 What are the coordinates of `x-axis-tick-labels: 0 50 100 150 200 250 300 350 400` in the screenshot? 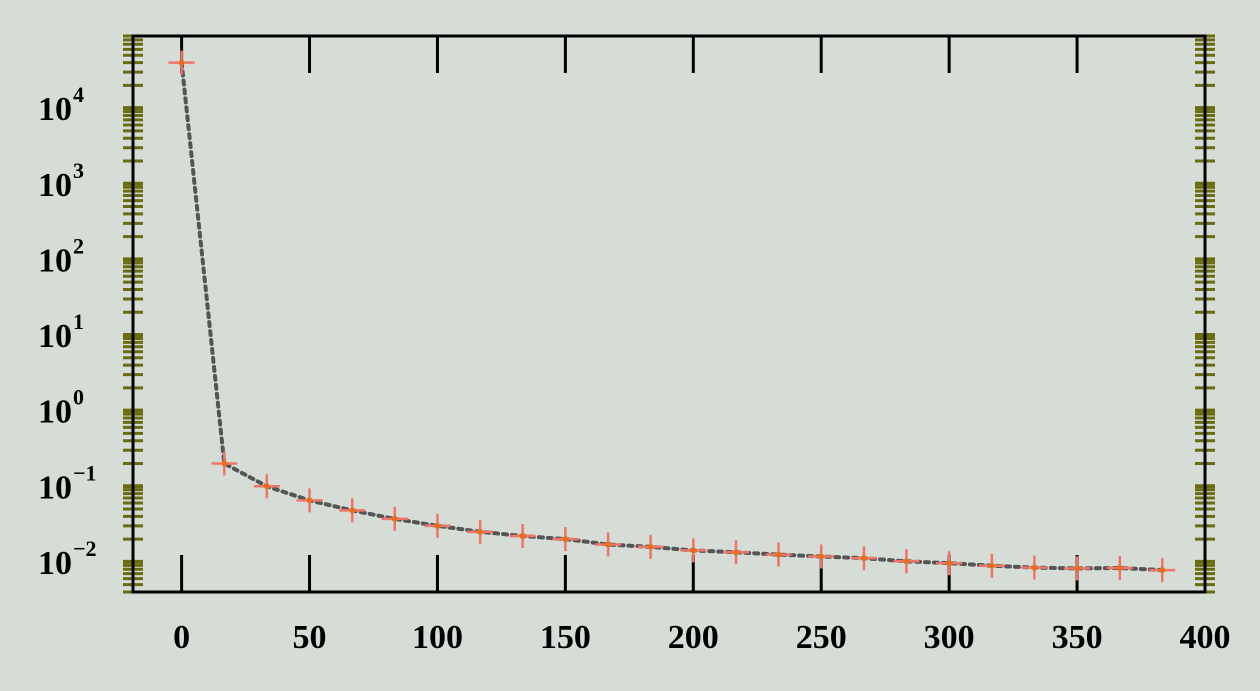 It's located at (701, 637).